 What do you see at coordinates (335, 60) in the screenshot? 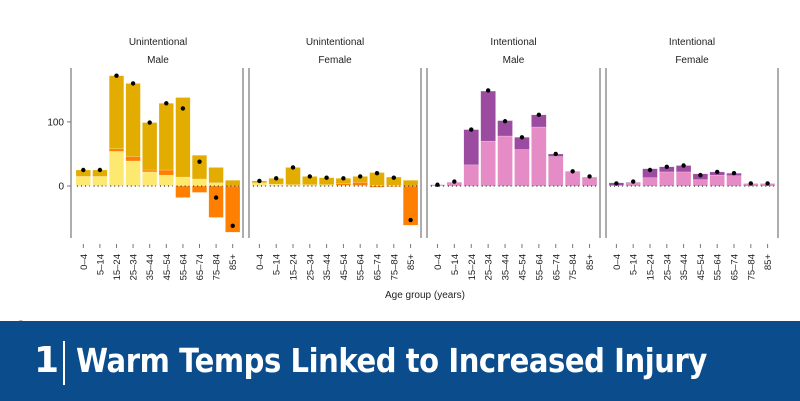
I see `panel-subtitle: Female` at bounding box center [335, 60].